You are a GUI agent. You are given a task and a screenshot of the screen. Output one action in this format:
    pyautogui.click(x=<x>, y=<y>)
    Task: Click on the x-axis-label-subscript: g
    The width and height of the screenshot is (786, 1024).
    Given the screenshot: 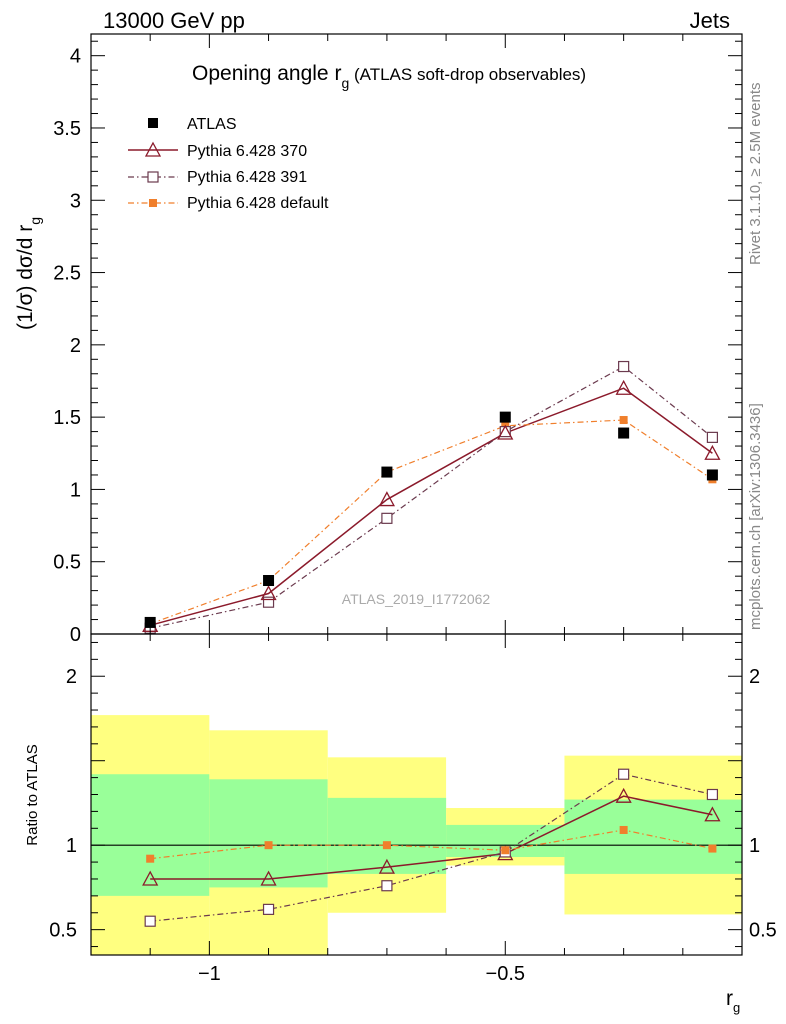 What is the action you would take?
    pyautogui.click(x=736, y=1007)
    